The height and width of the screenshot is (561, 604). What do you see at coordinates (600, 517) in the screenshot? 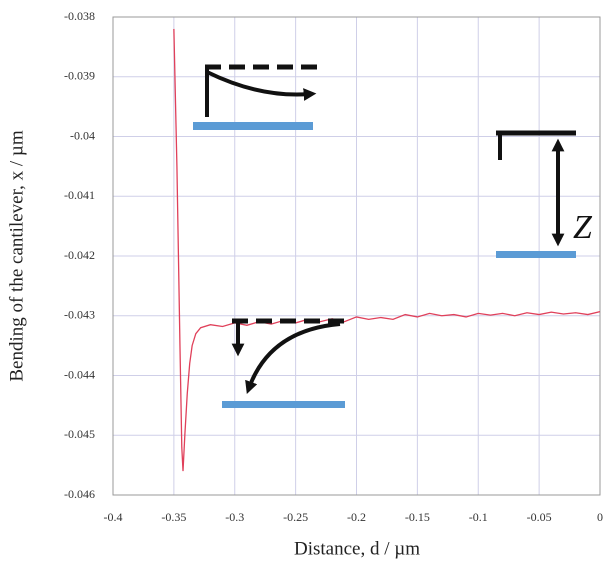
I see `x-tick-label: 0` at bounding box center [600, 517].